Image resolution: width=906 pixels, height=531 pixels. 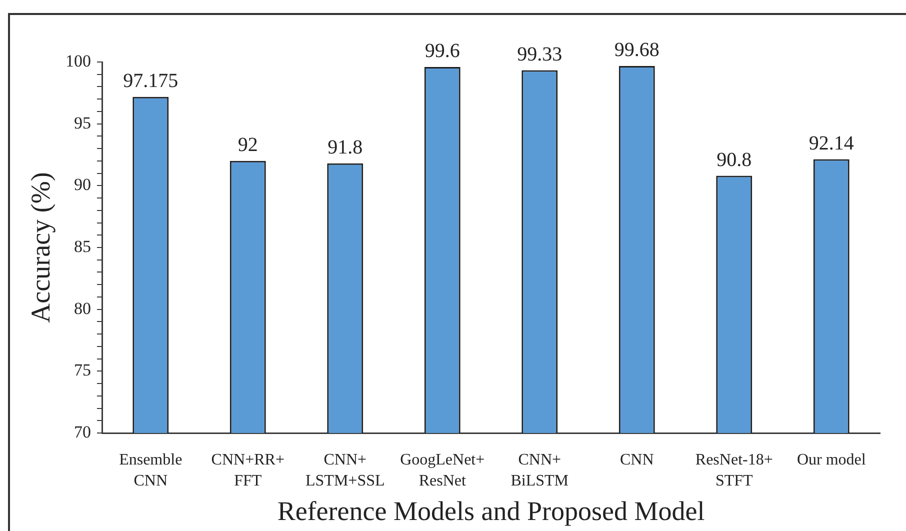 I want to click on x-tick-label: CNN+ BiLSTM, so click(x=539, y=471).